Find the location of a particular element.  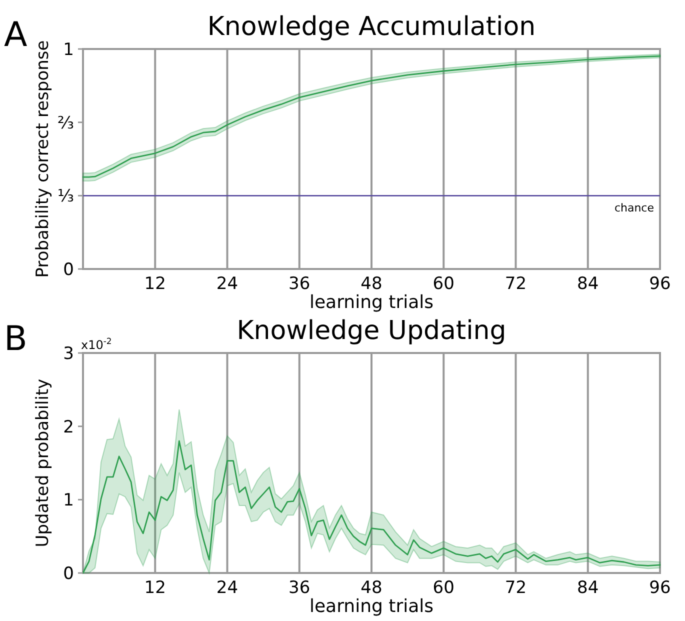

text: x10$^{-2}$ is located at coordinates (96, 344).